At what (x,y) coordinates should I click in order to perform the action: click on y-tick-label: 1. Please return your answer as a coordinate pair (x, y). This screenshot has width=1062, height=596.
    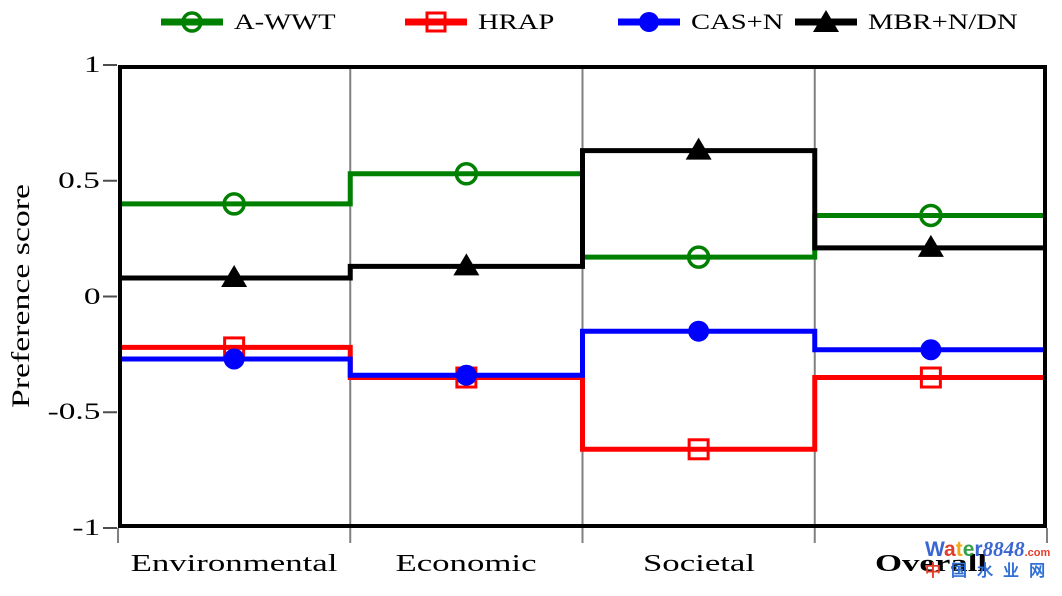
    Looking at the image, I should click on (91, 64).